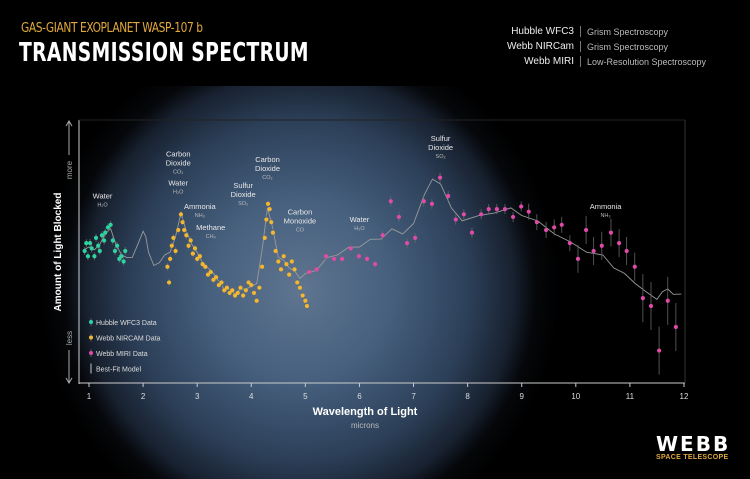 This screenshot has height=479, width=750. What do you see at coordinates (440, 147) in the screenshot?
I see `annotation-label: Dioxide` at bounding box center [440, 147].